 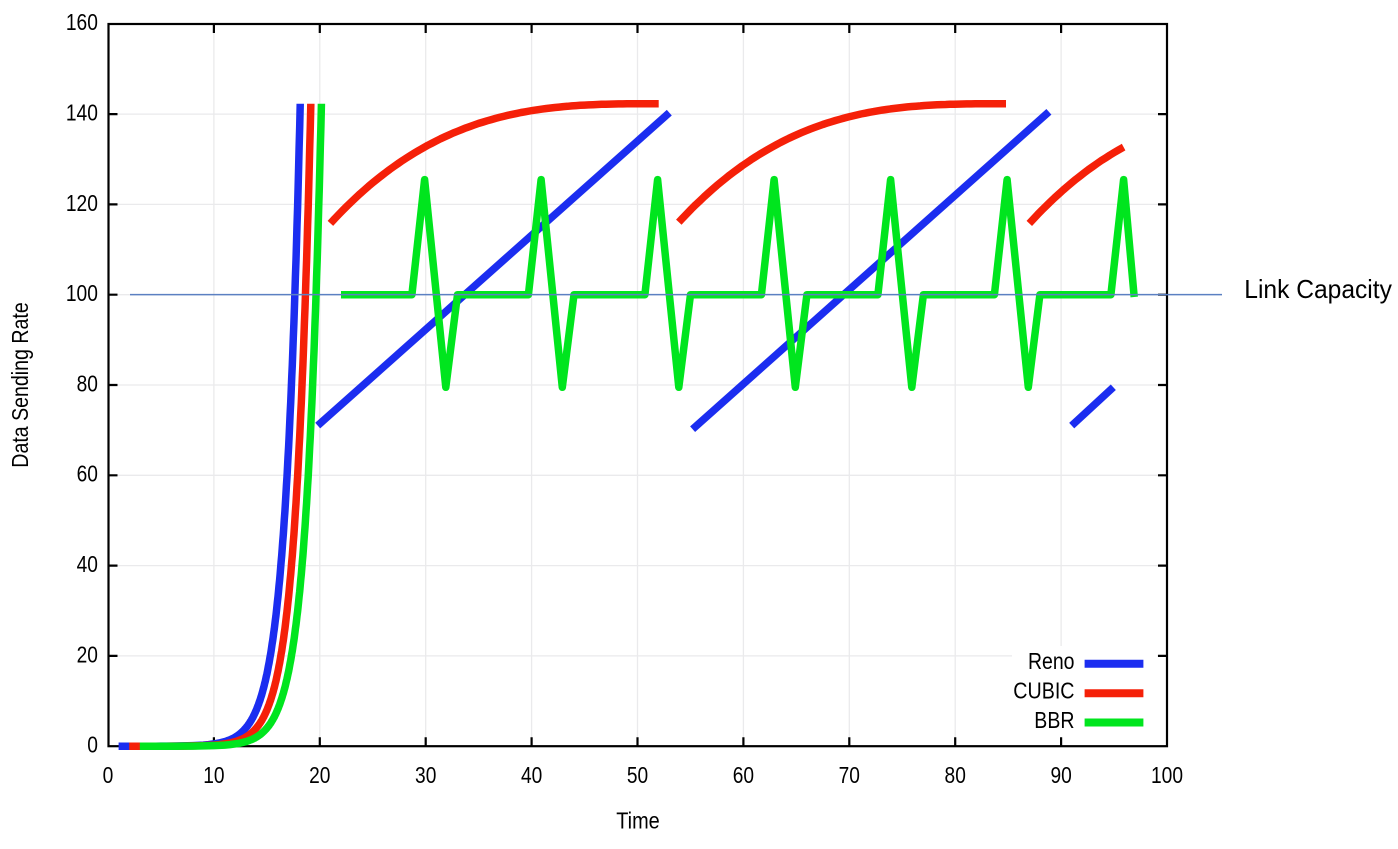 I want to click on svg-text: 50, so click(x=637, y=775).